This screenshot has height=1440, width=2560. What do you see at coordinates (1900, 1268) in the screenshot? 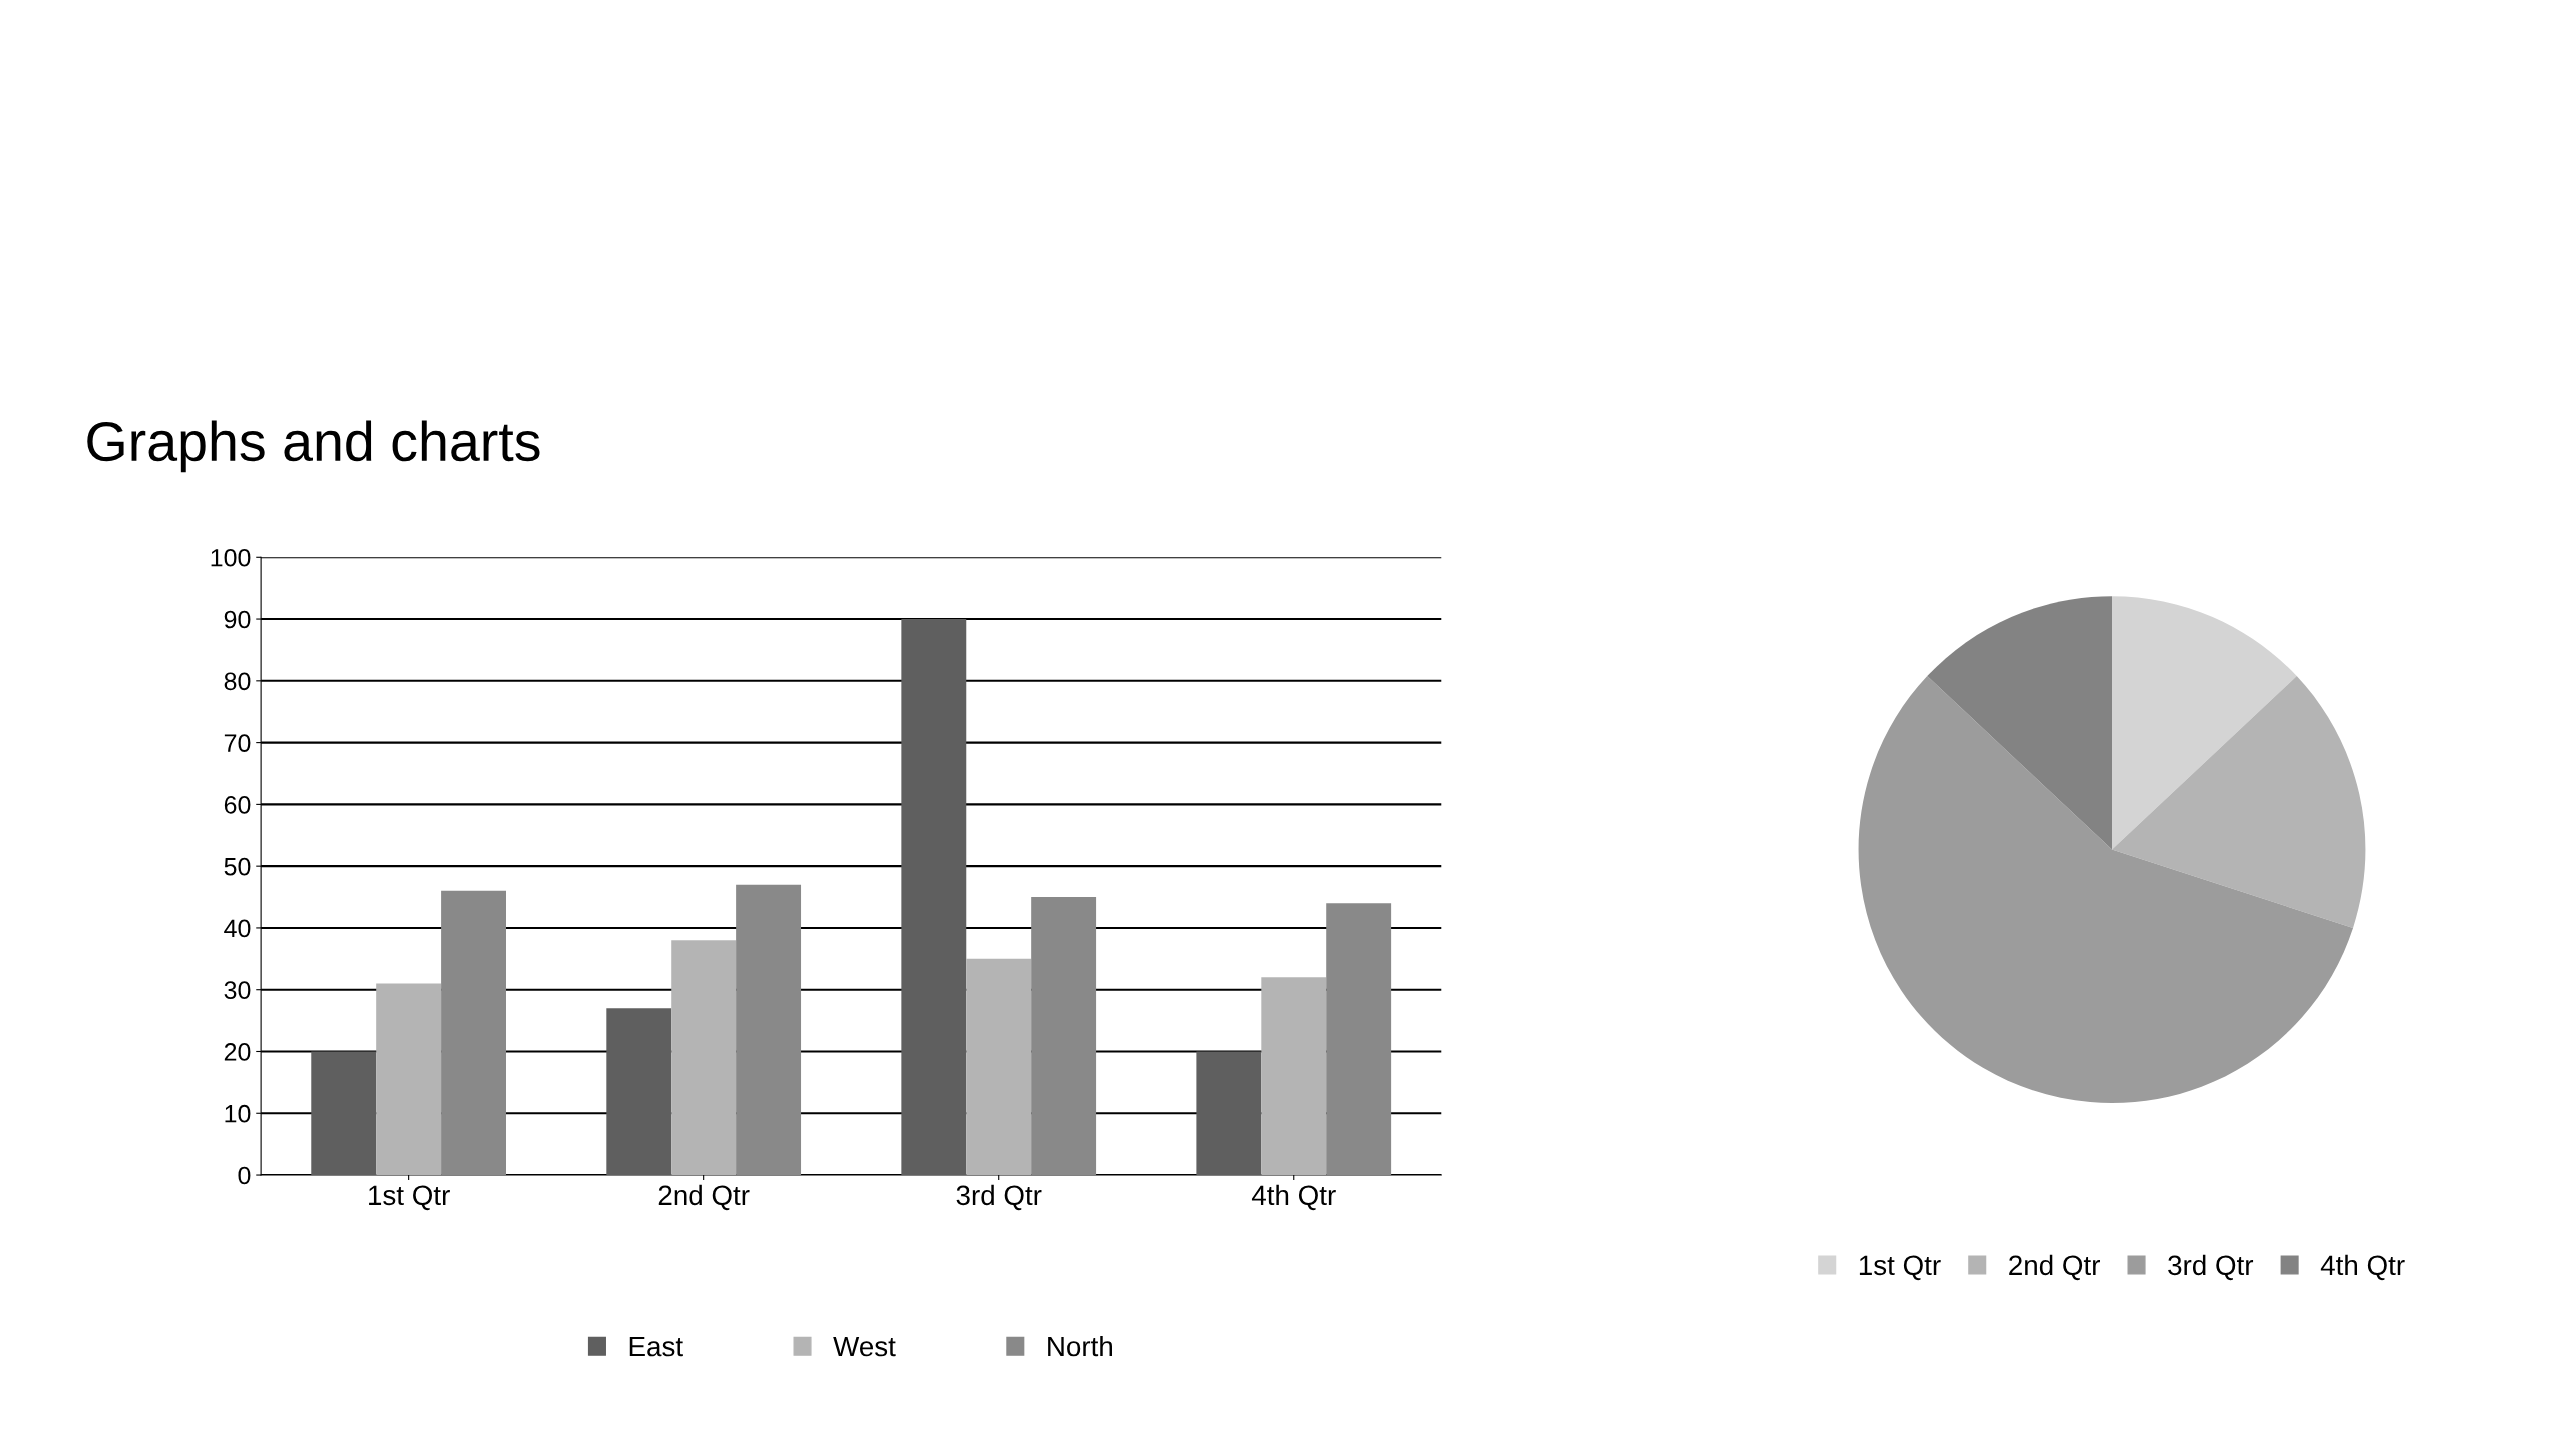
I see `legend-label: 1st Qtr` at bounding box center [1900, 1268].